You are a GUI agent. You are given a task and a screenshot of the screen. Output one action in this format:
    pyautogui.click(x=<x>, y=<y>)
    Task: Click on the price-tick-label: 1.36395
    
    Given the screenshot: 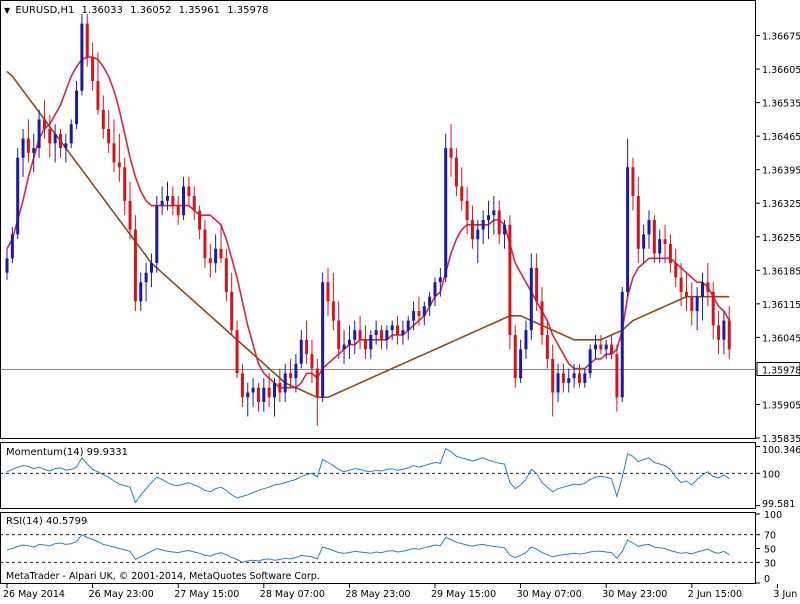 What is the action you would take?
    pyautogui.click(x=781, y=171)
    